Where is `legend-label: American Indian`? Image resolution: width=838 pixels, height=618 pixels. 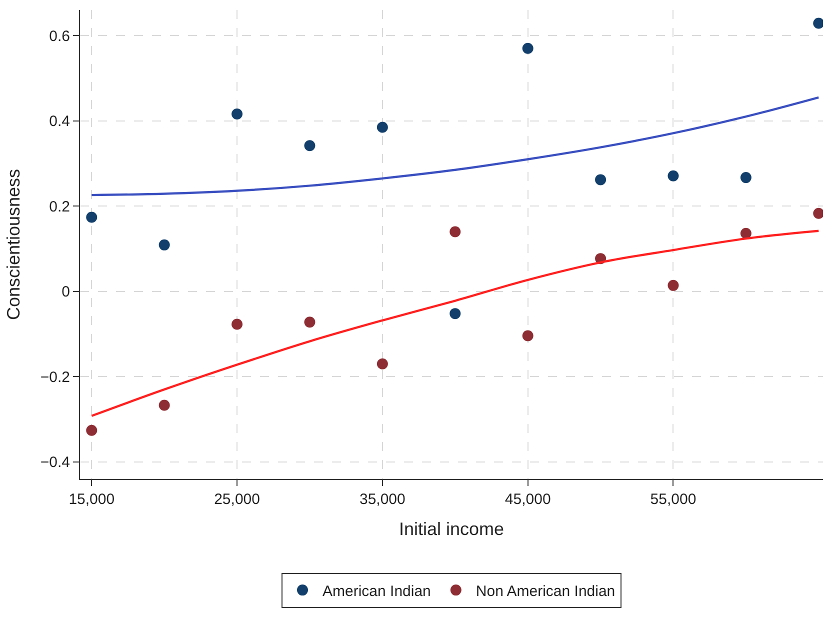 legend-label: American Indian is located at coordinates (376, 591).